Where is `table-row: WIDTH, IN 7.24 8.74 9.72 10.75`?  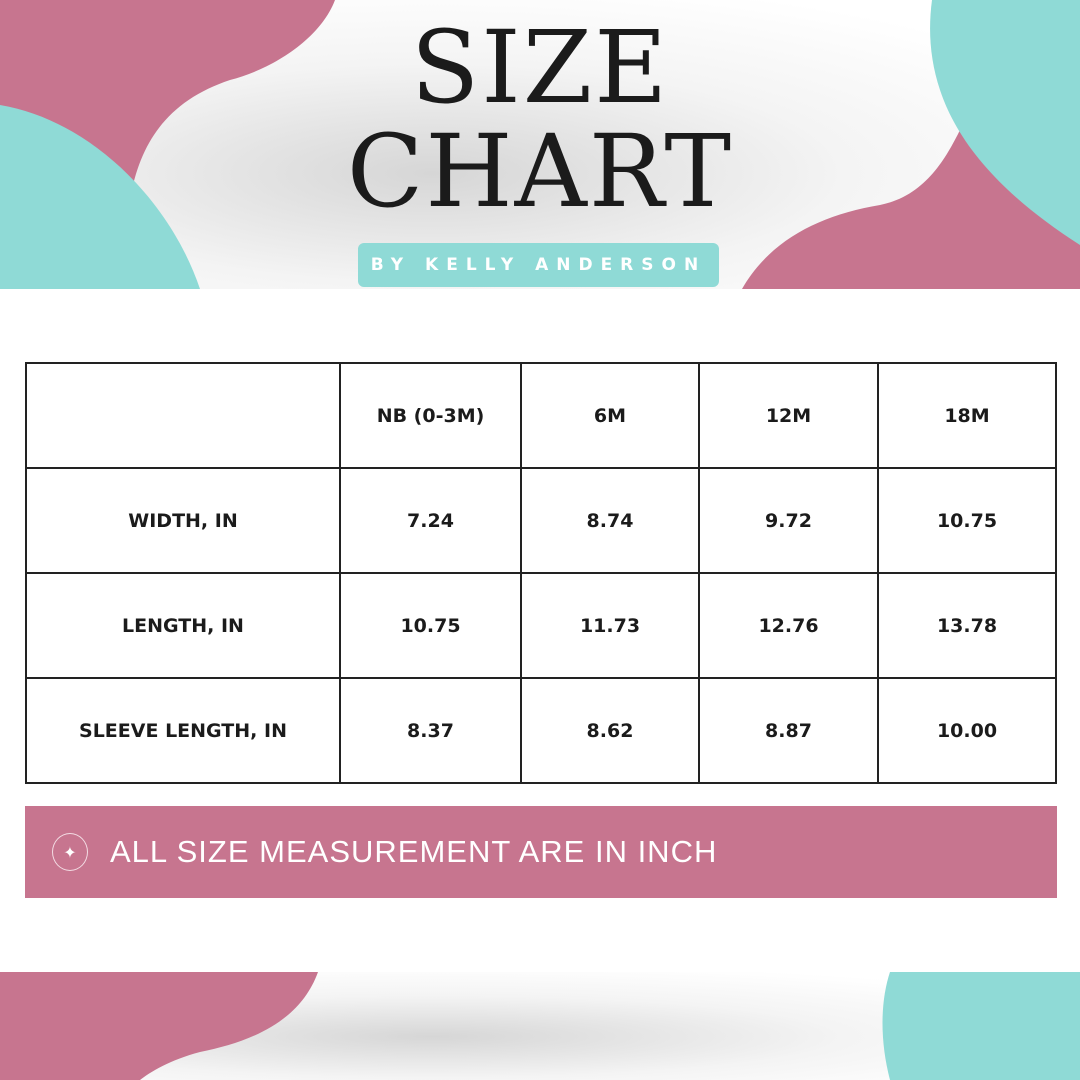
table-row: WIDTH, IN 7.24 8.74 9.72 10.75 is located at coordinates (541, 520).